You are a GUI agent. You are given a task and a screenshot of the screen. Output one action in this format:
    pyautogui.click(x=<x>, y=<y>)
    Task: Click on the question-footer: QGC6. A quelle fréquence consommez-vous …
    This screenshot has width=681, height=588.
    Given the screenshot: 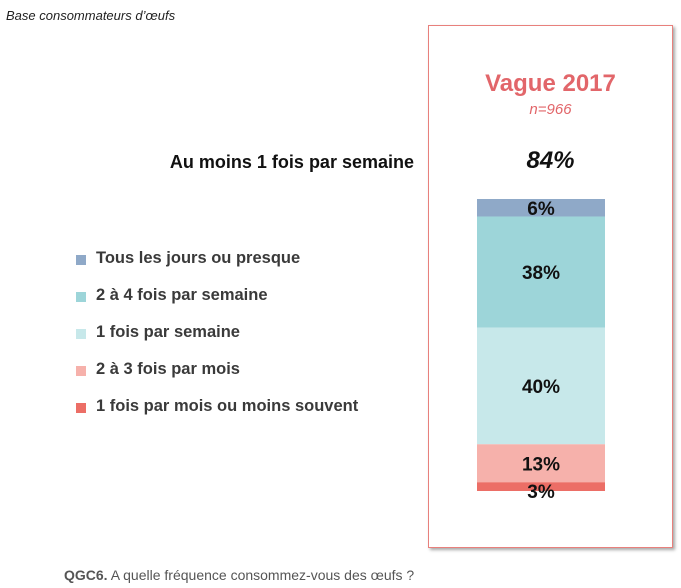 What is the action you would take?
    pyautogui.click(x=239, y=575)
    